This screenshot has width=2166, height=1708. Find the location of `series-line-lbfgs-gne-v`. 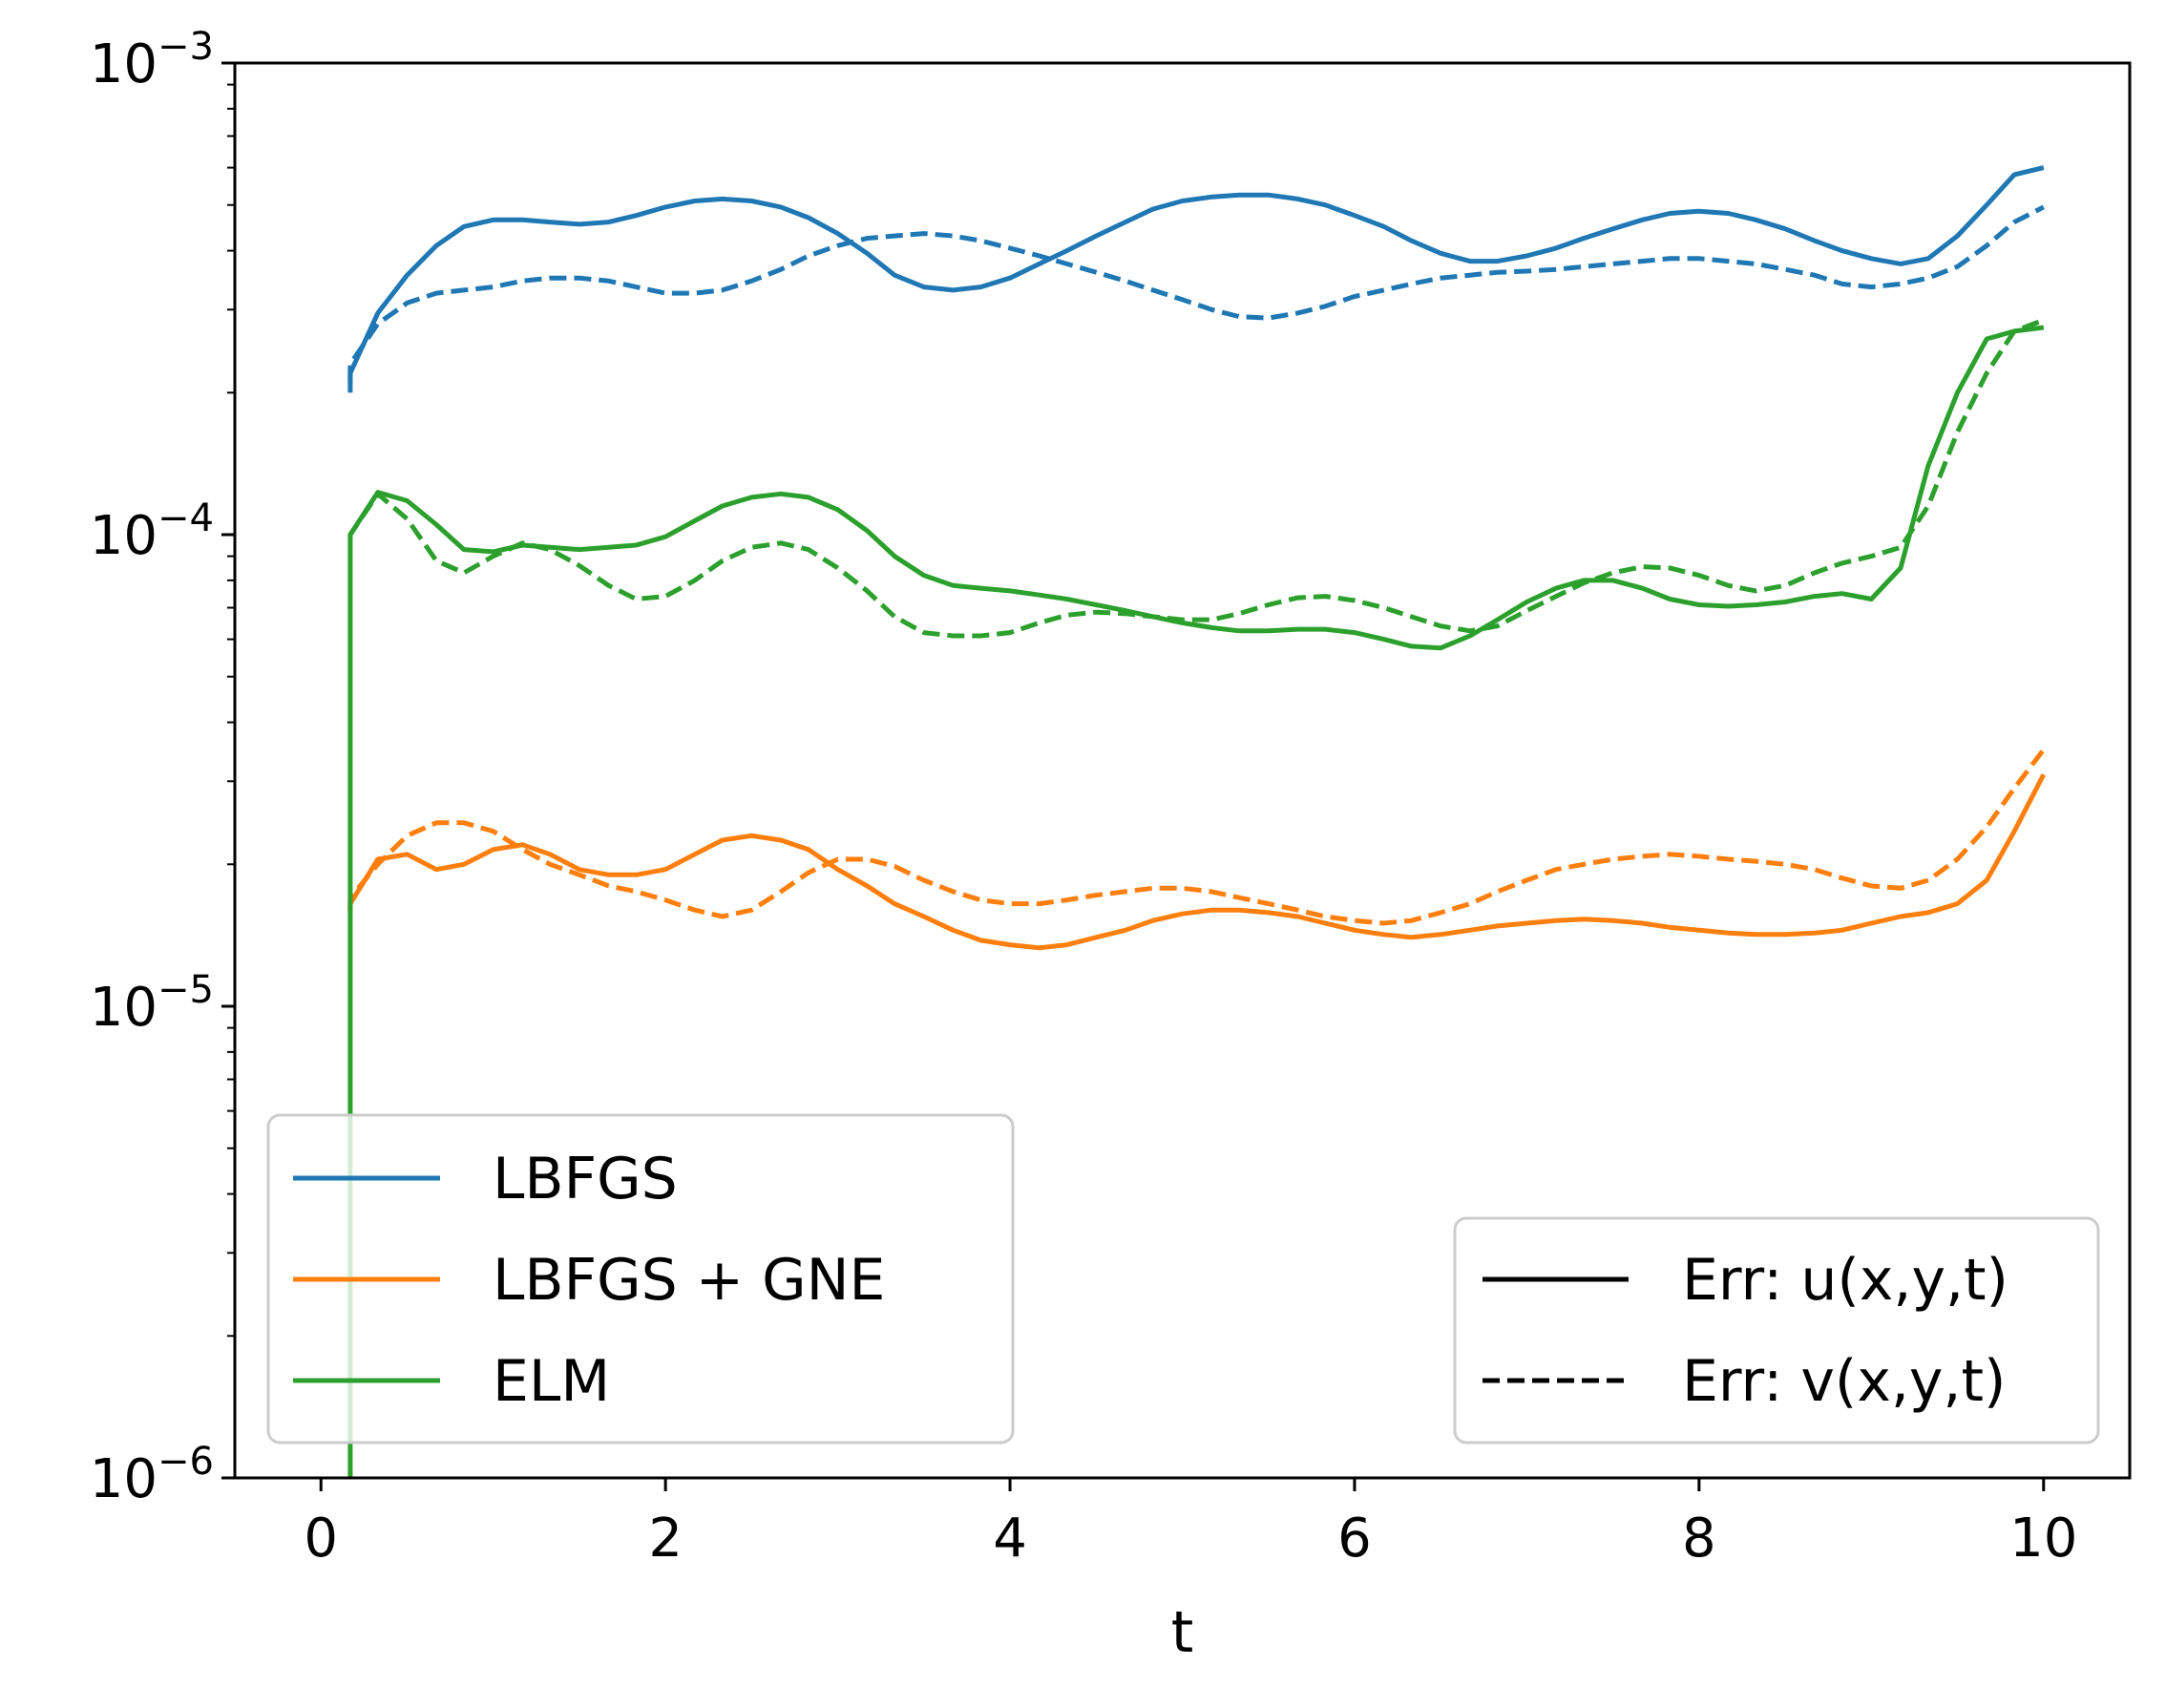

series-line-lbfgs-gne-v is located at coordinates (1196, 837).